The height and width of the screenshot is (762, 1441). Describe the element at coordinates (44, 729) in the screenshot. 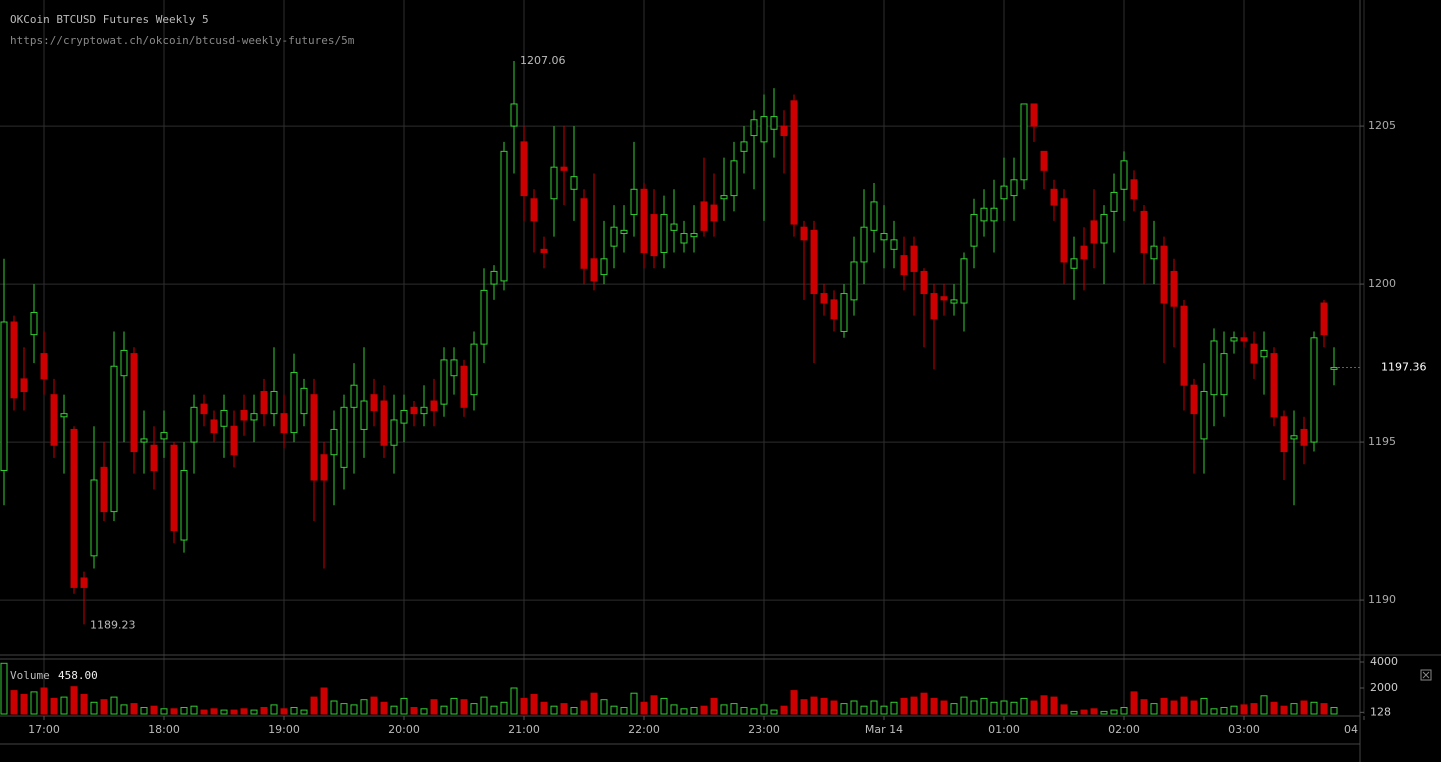

I see `x-tick-label: 17:00` at that location.